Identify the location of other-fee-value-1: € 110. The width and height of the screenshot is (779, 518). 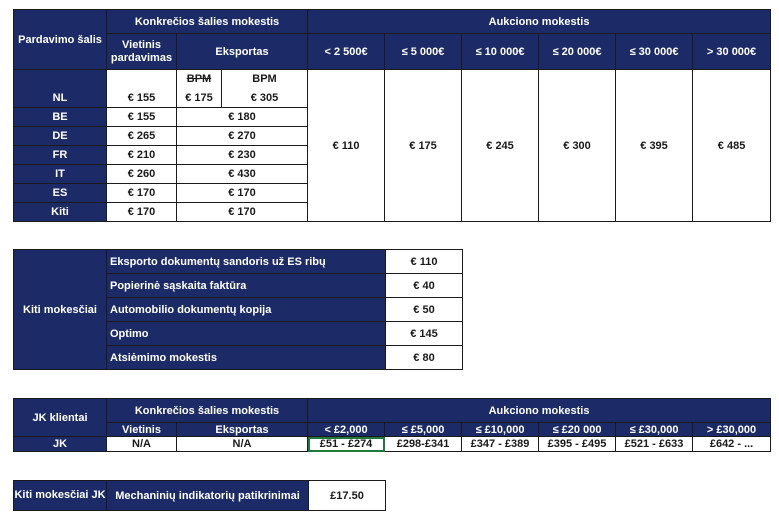
(424, 261).